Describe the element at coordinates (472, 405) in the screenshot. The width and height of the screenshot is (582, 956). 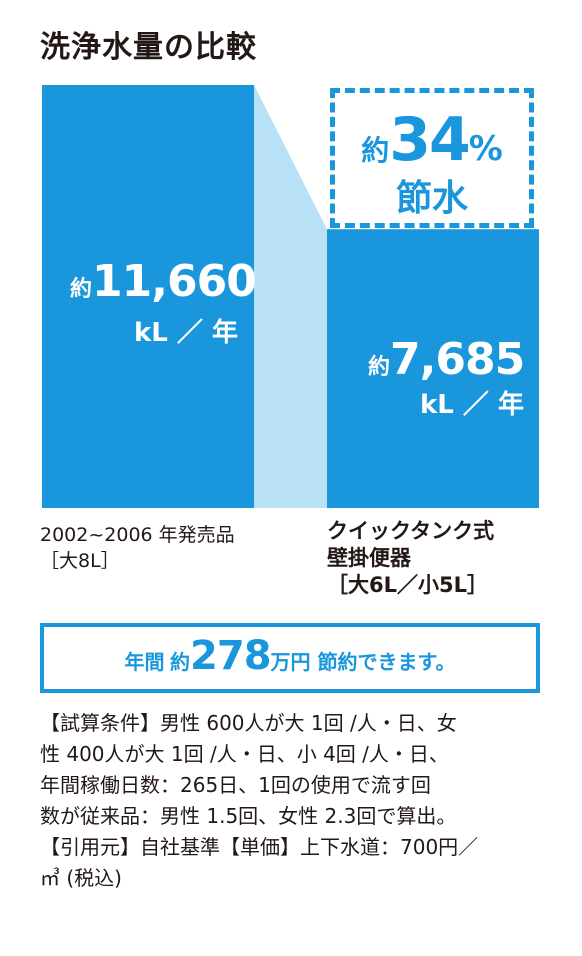
I see `bar-new-unit-label: kL ／ 年` at that location.